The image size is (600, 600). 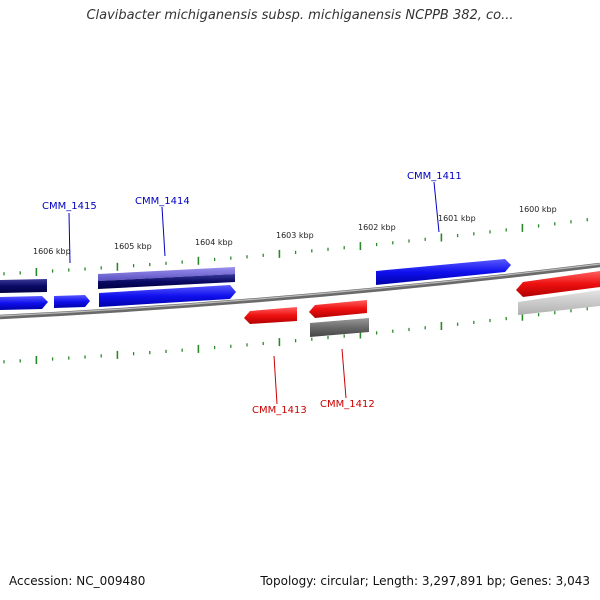 I want to click on accession-text: Accession: NC_009480, so click(x=77, y=581).